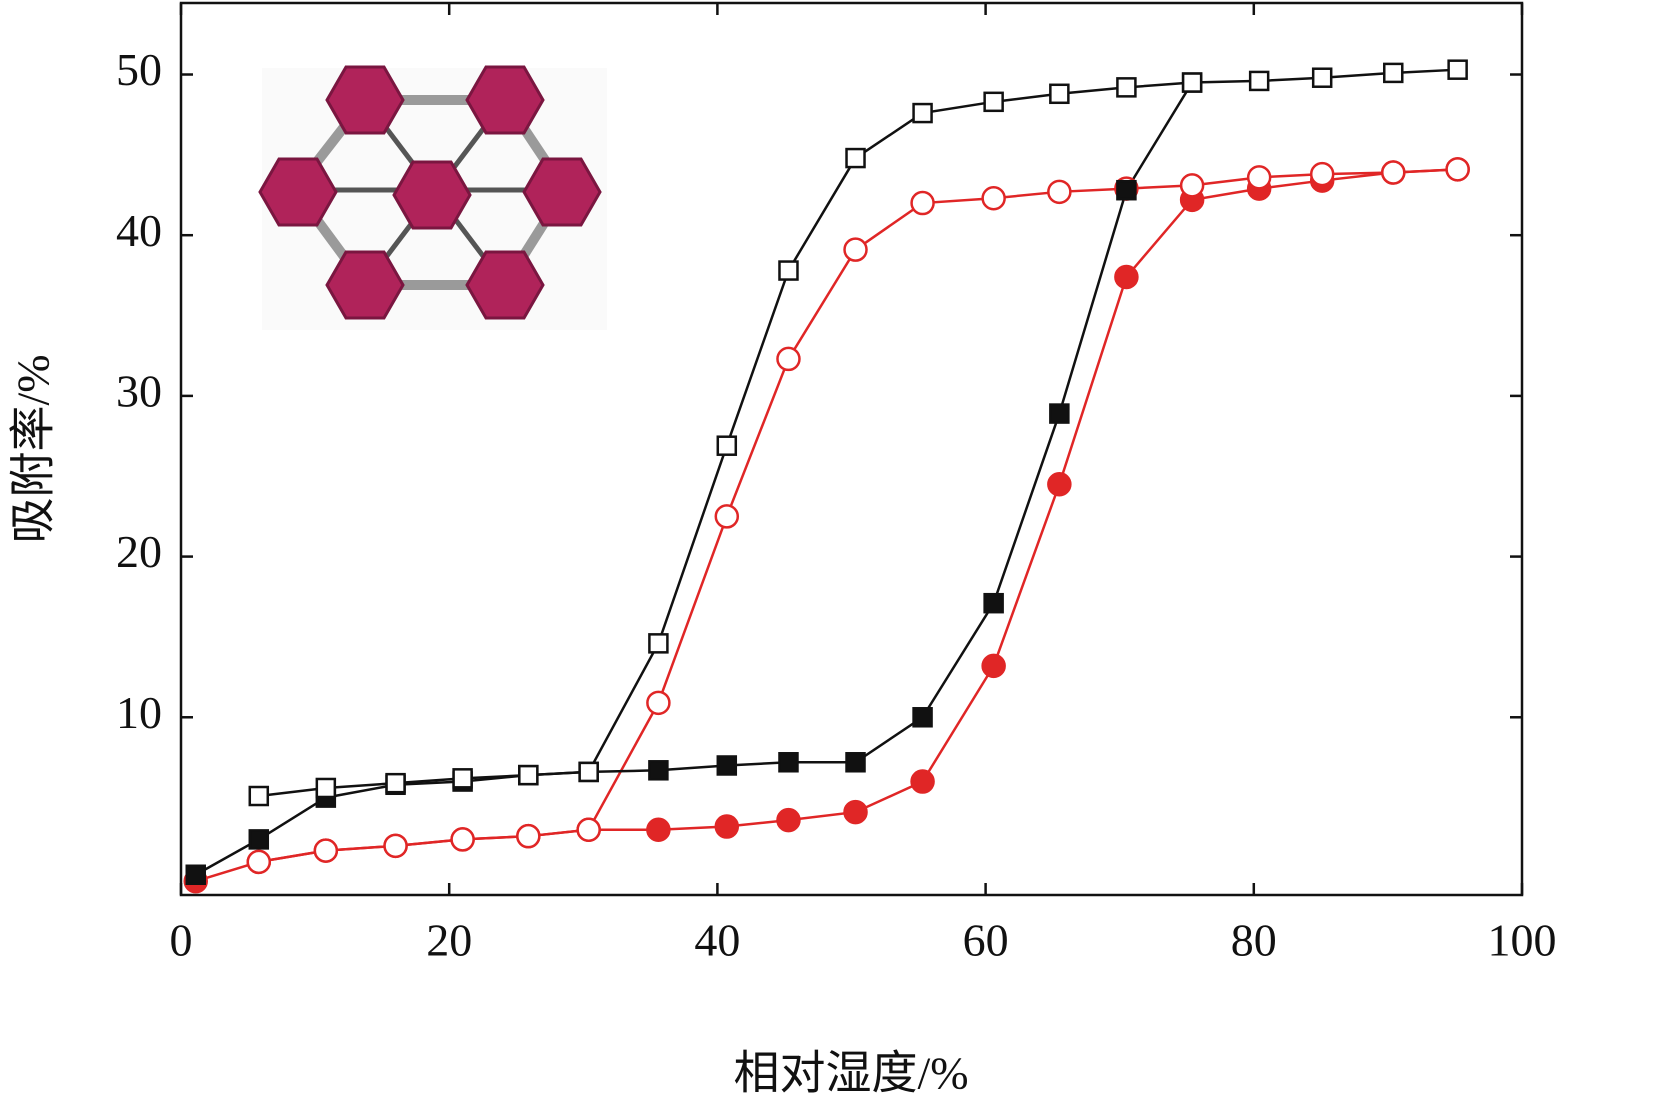 This screenshot has width=1656, height=1113. Describe the element at coordinates (1254, 940) in the screenshot. I see `x-tick-label: 80` at that location.